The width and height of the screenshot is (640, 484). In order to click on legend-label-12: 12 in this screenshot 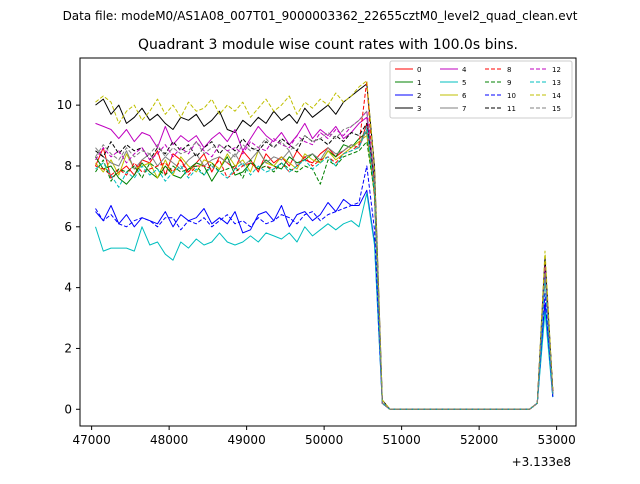, I will do `click(556, 70)`.